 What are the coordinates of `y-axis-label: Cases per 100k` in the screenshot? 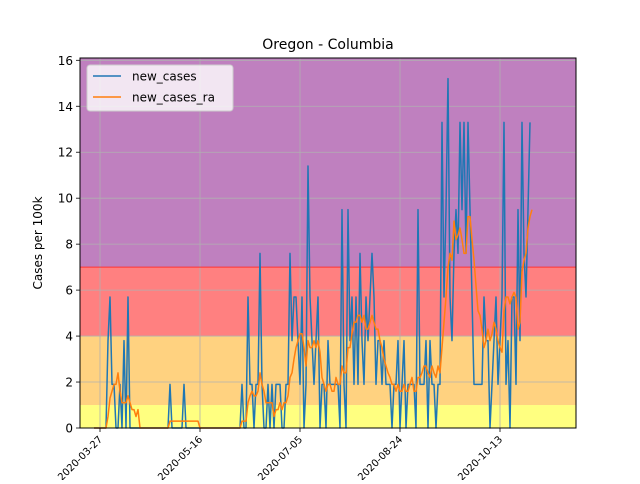 It's located at (38, 242).